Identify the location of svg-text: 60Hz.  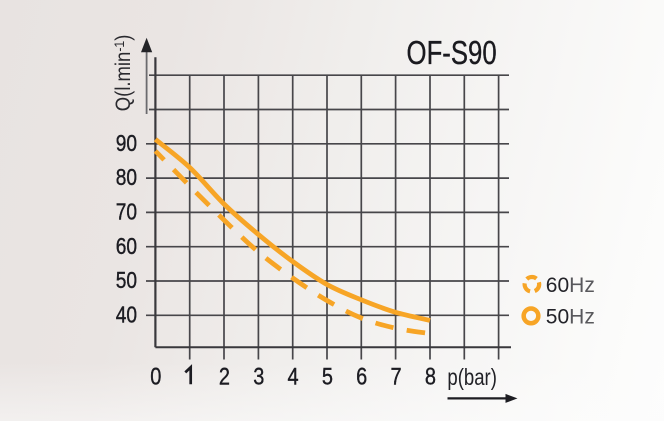
(570, 285).